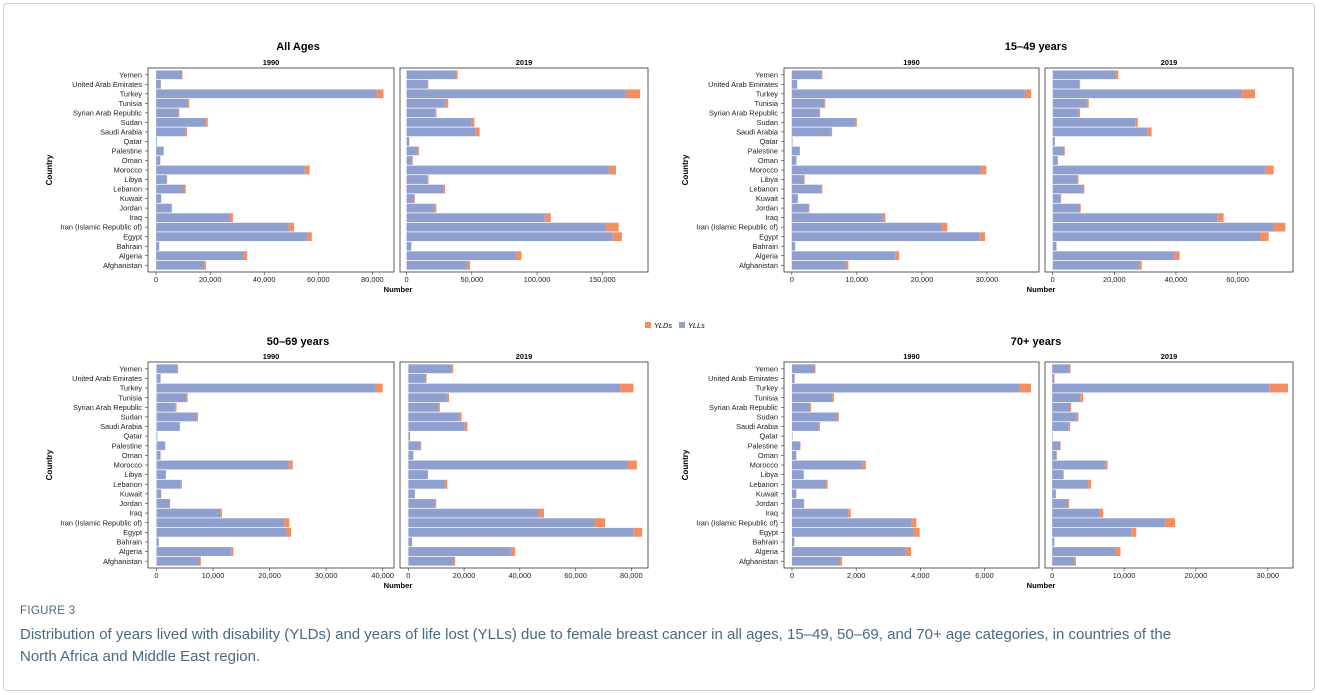 Image resolution: width=1319 pixels, height=695 pixels. Describe the element at coordinates (127, 484) in the screenshot. I see `country-label: Lebanon` at that location.